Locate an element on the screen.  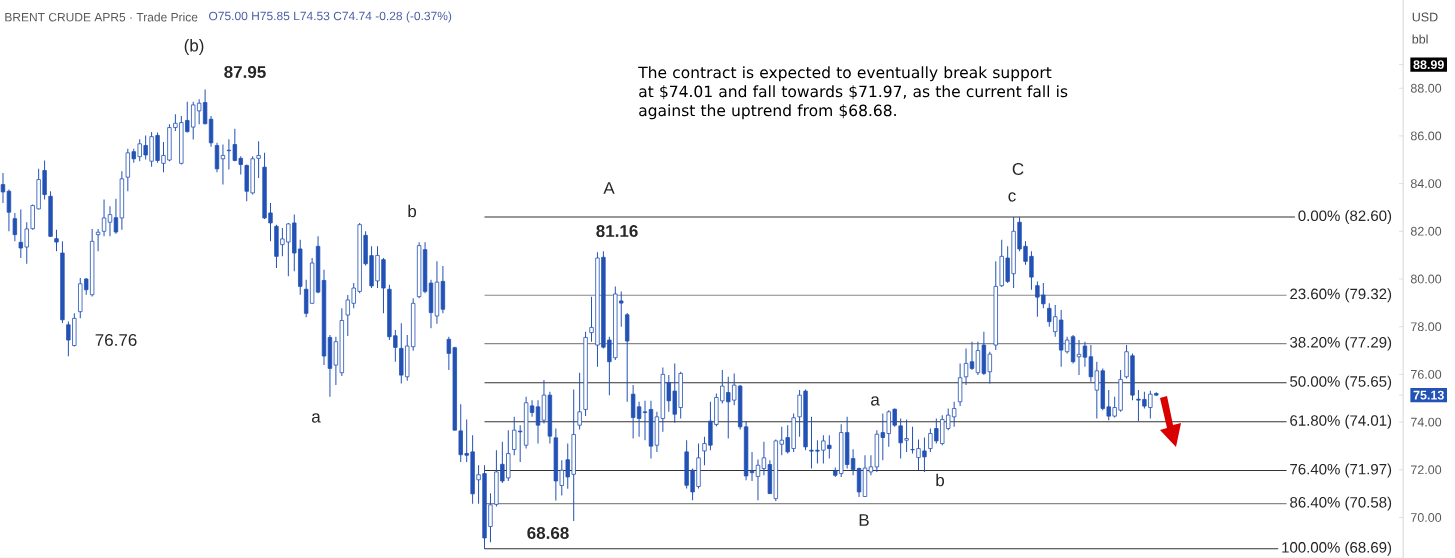
annotation: 81.16 is located at coordinates (617, 231).